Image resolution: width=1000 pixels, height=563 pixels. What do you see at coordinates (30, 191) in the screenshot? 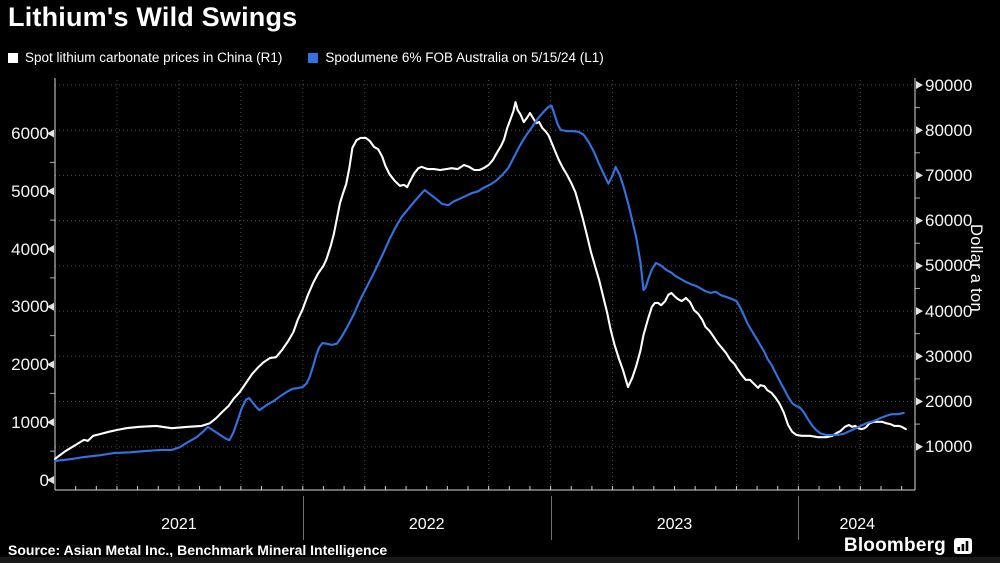
I see `left-axis-tick-label: 5000` at bounding box center [30, 191].